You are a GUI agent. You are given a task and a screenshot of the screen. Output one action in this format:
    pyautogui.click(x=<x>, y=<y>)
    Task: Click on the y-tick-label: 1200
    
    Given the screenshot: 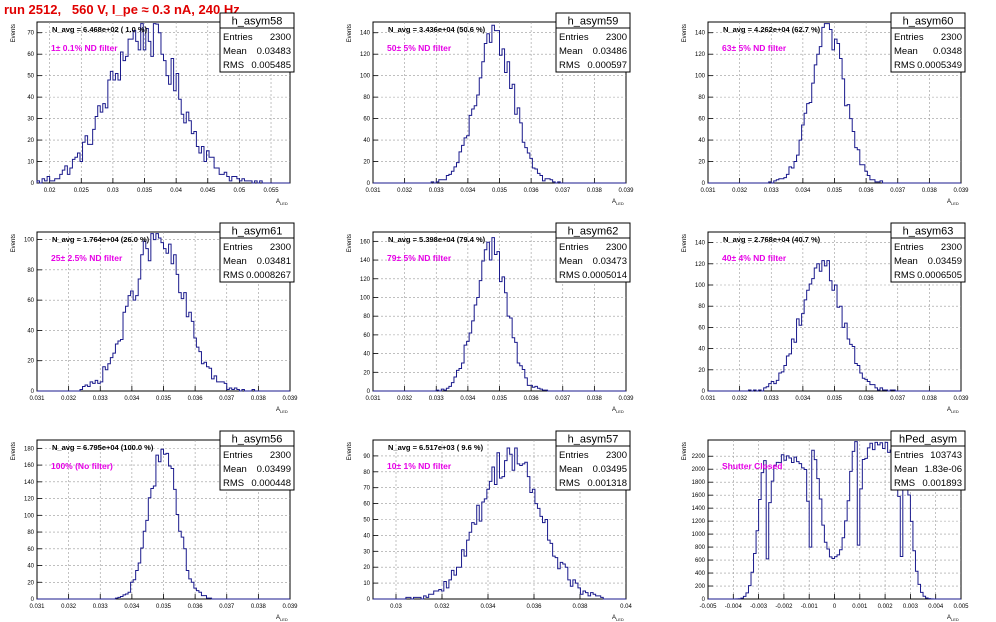 What is the action you would take?
    pyautogui.click(x=699, y=522)
    